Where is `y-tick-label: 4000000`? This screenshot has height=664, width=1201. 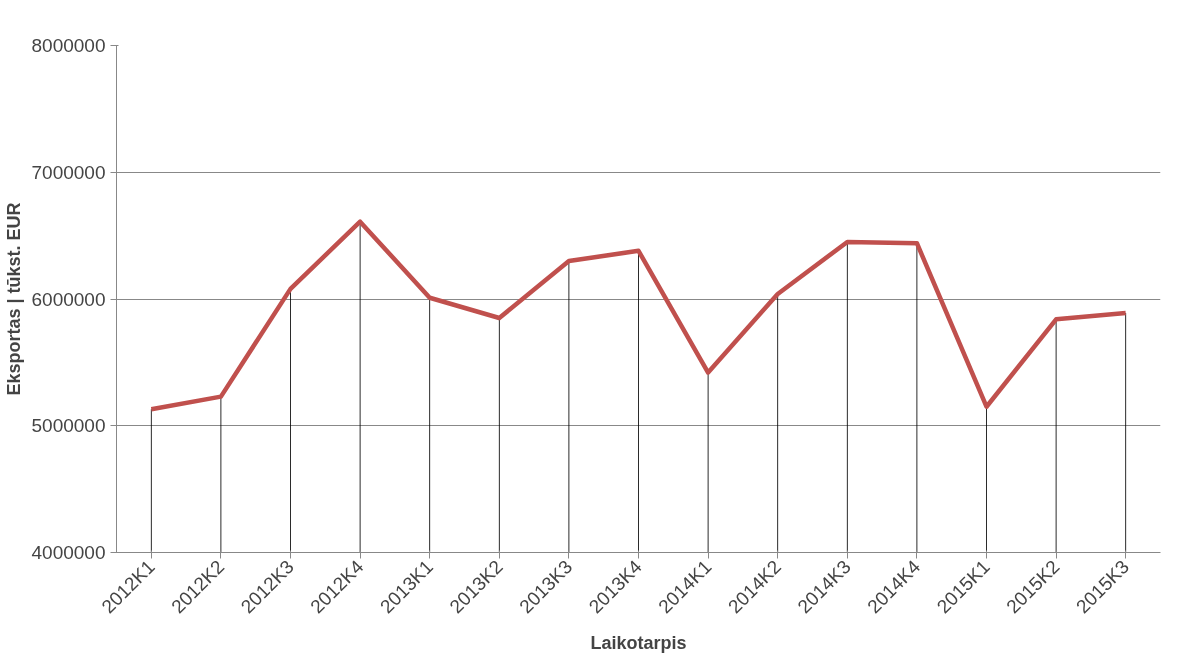
y-tick-label: 4000000 is located at coordinates (68, 552).